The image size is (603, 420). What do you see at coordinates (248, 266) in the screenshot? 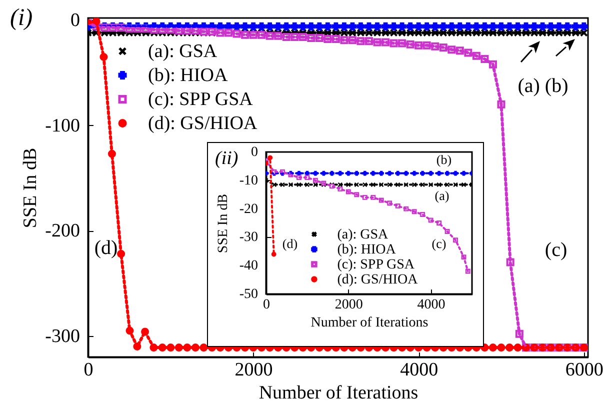
I see `y-tick-label: -40` at bounding box center [248, 266].